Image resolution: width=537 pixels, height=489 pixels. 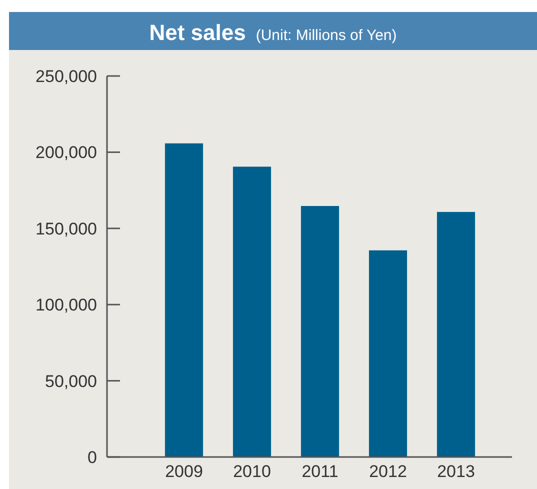 I want to click on chart-subtitle: (Unit: Millions of Yen), so click(x=326, y=35).